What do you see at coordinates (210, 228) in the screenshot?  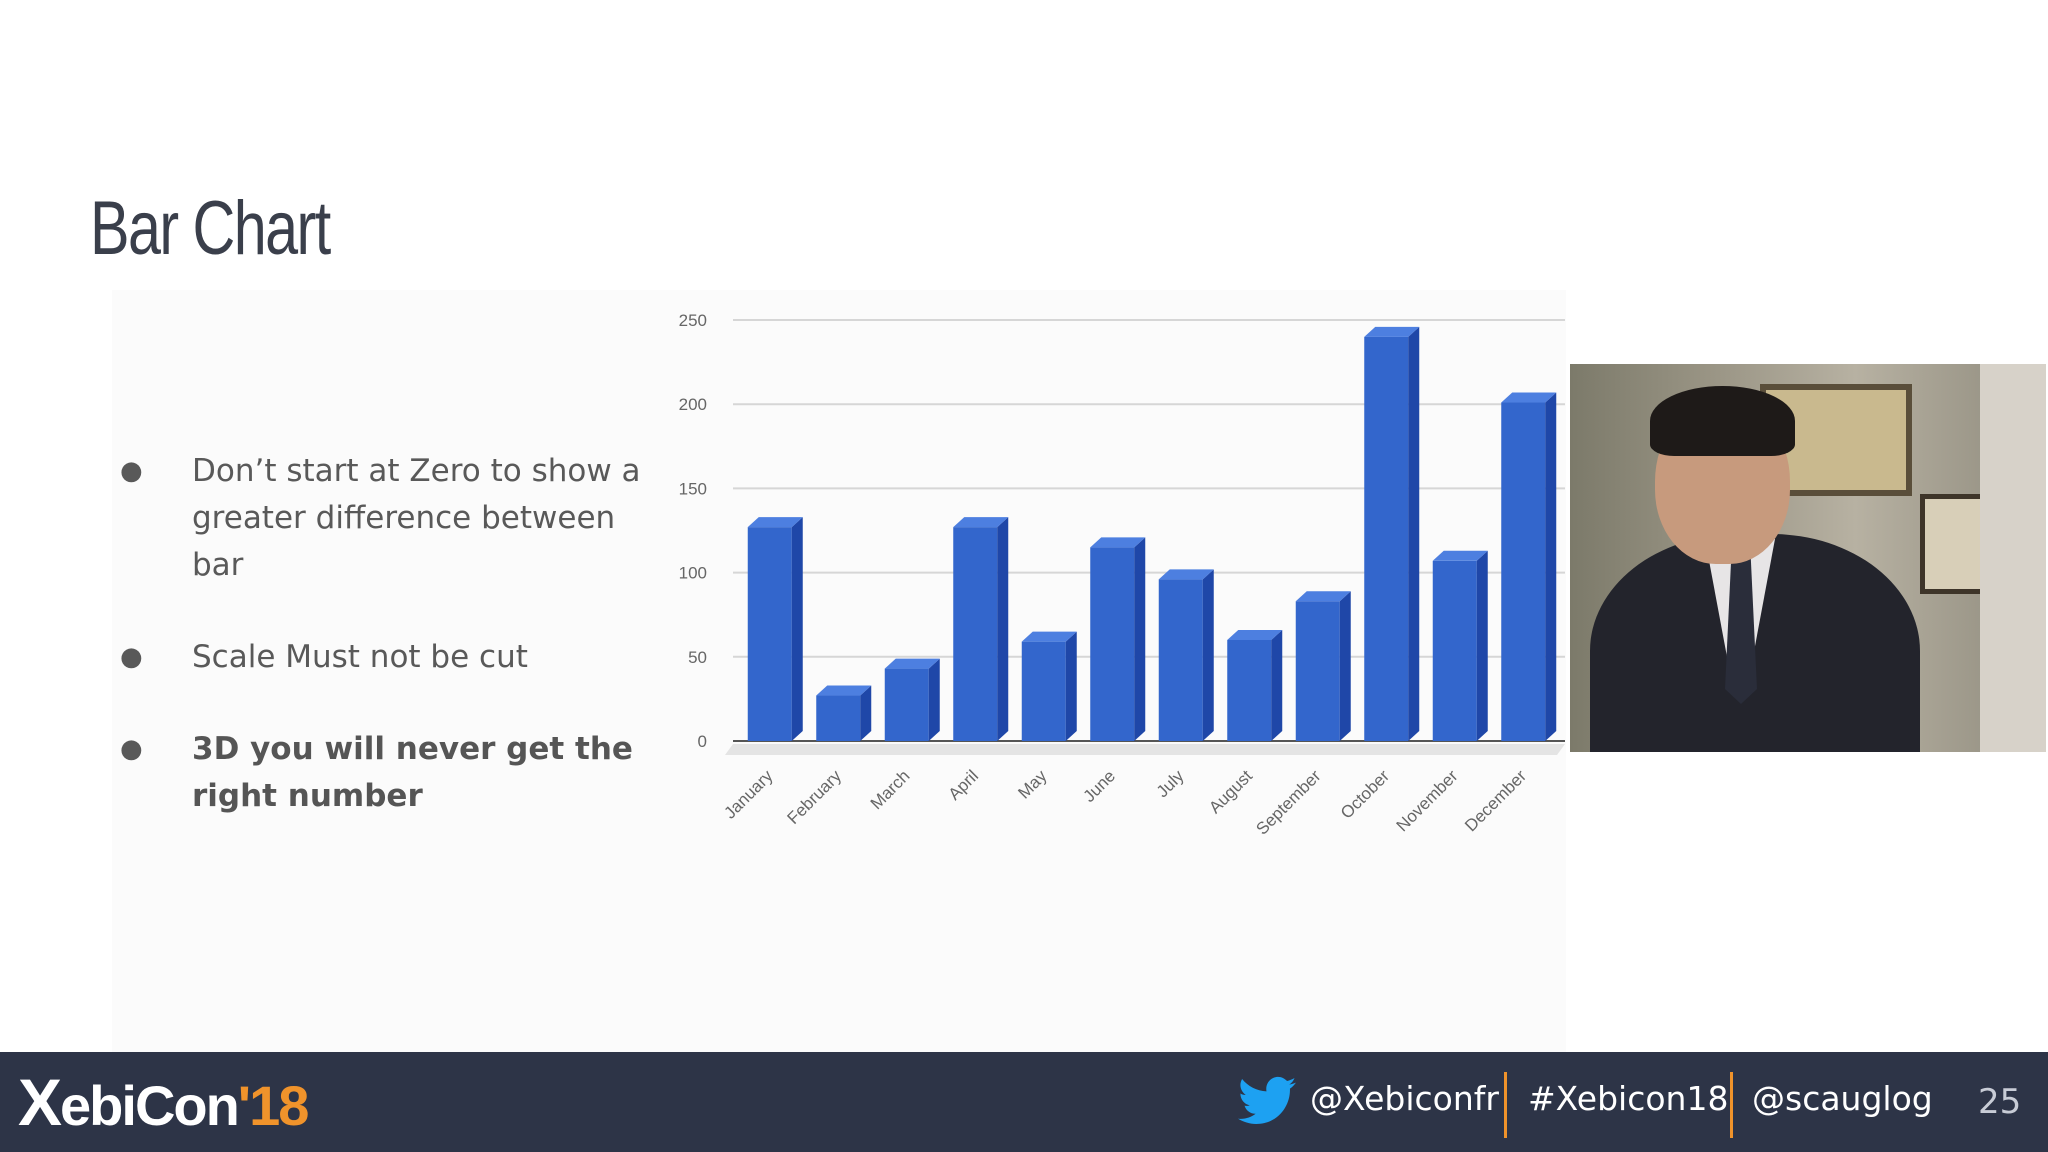 I see `slide-title: Bar Chart` at bounding box center [210, 228].